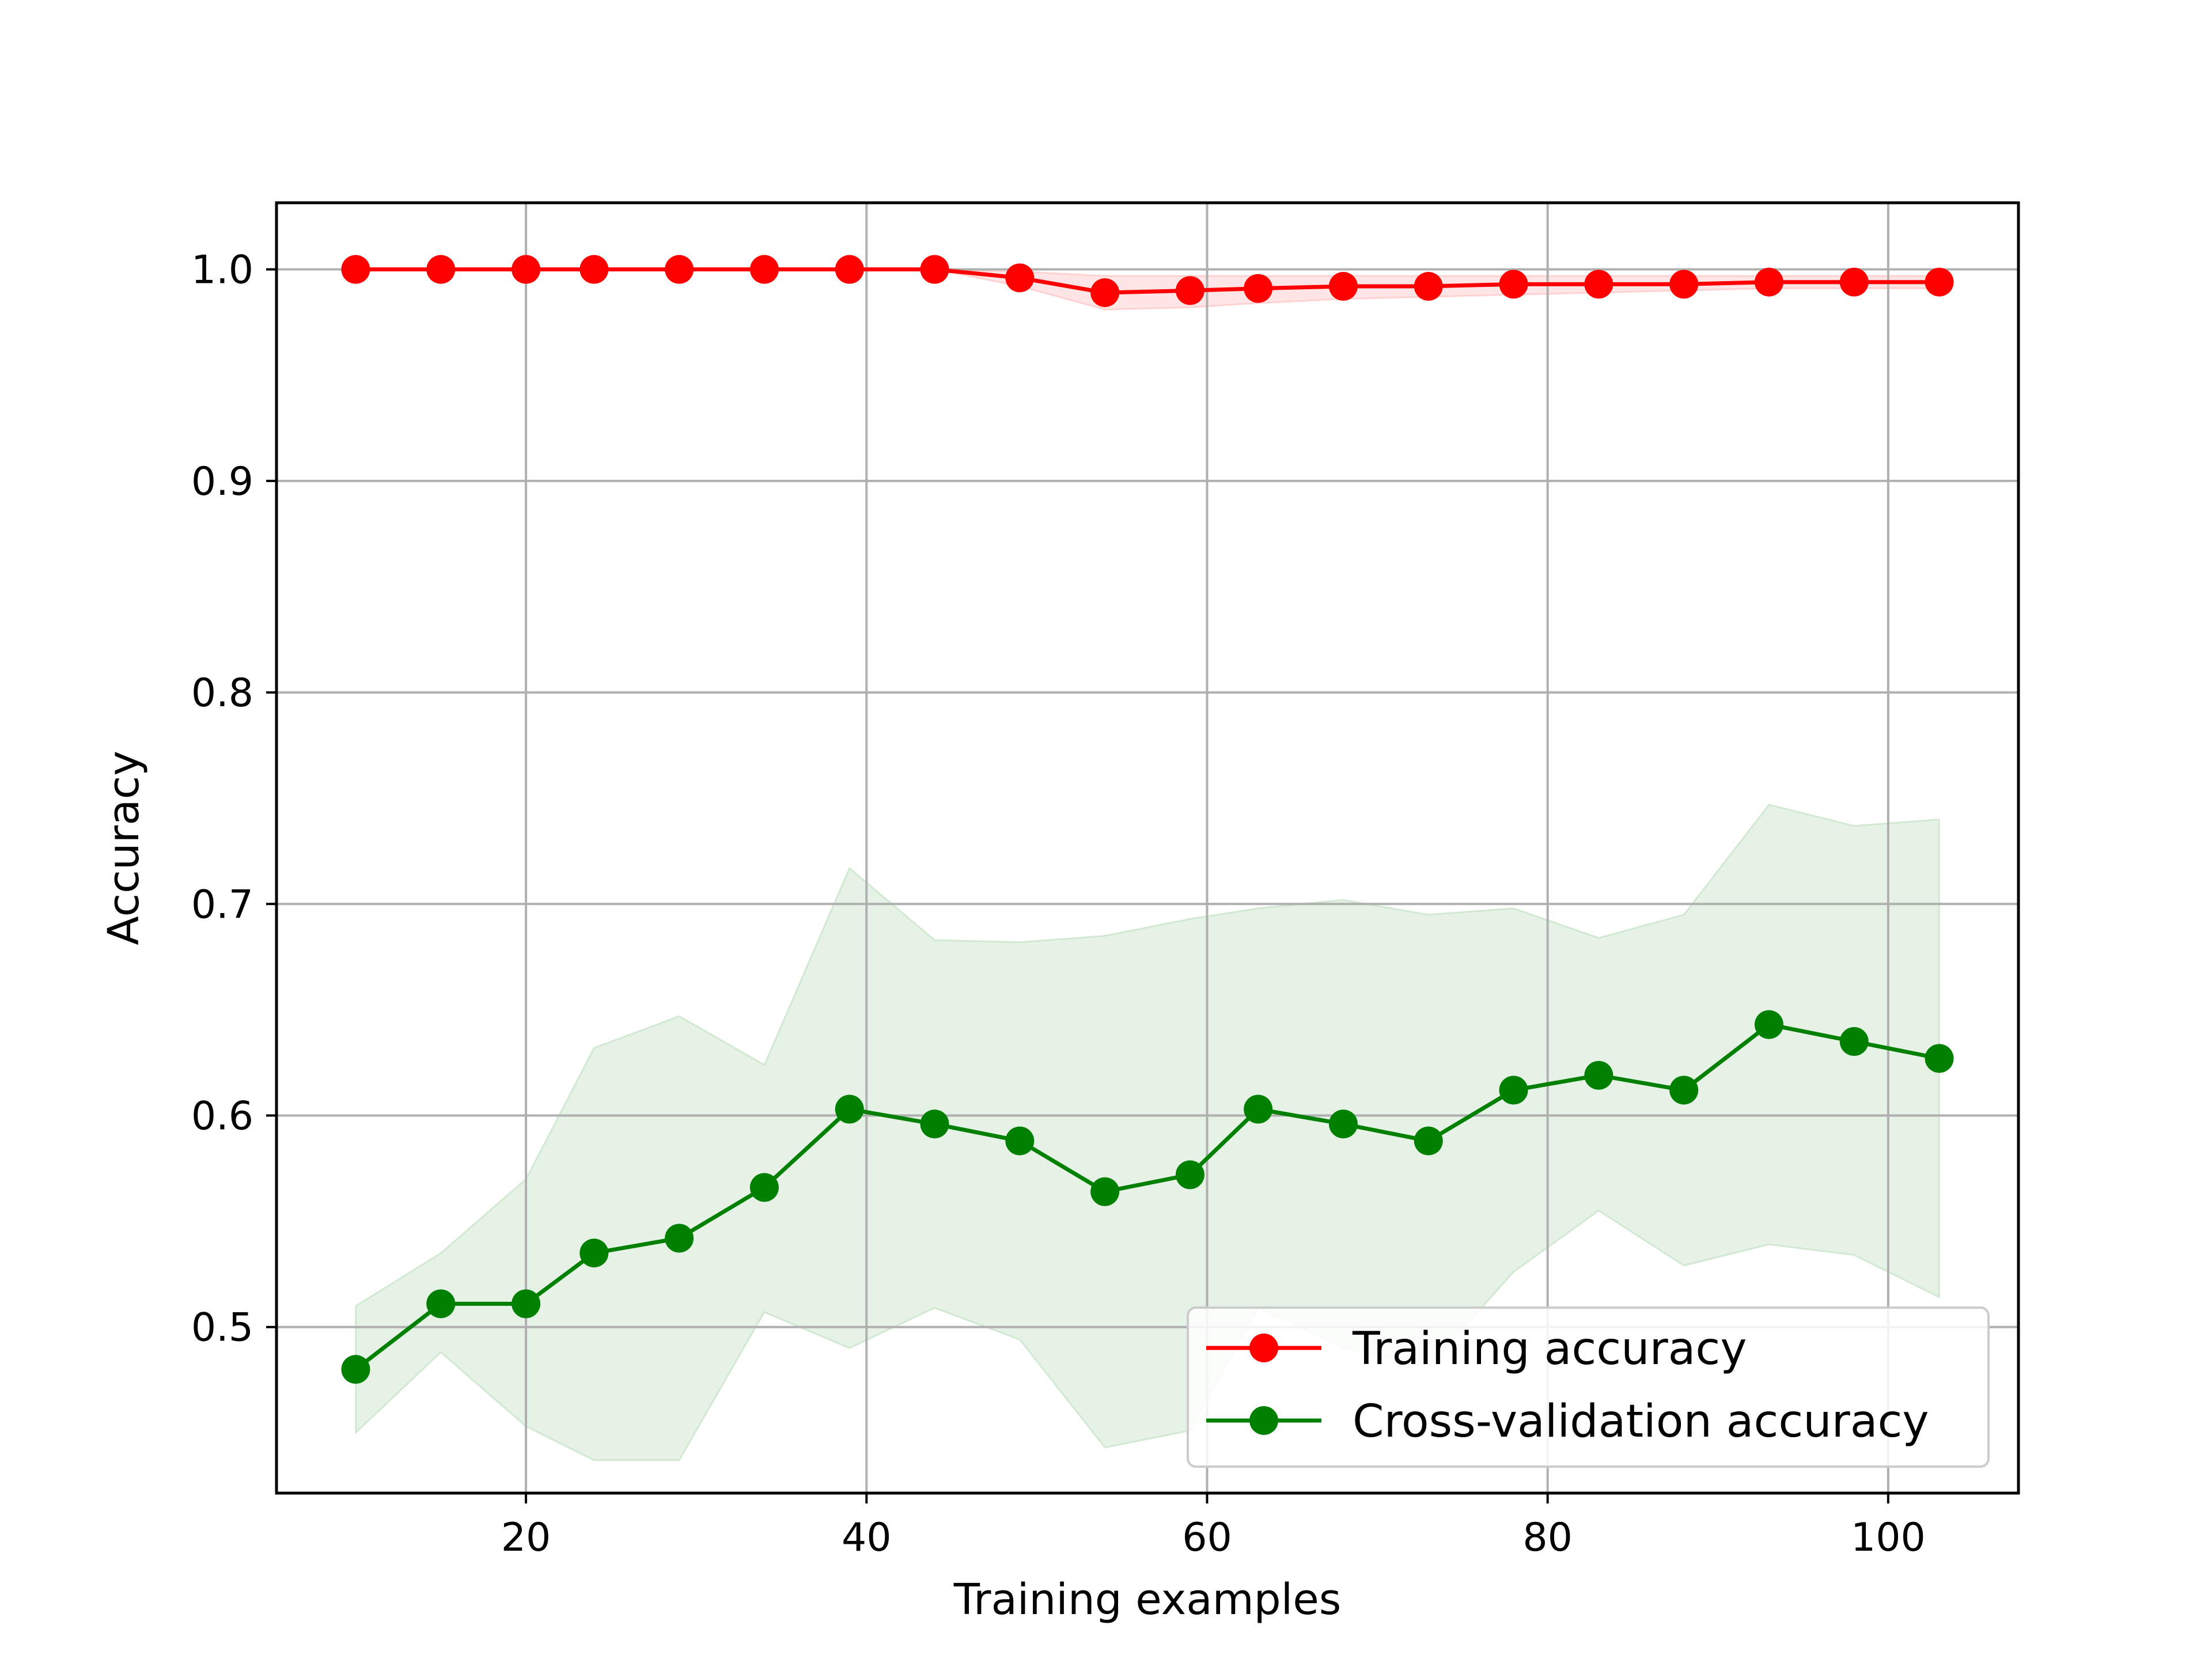  I want to click on x-tick-label: 40, so click(867, 1537).